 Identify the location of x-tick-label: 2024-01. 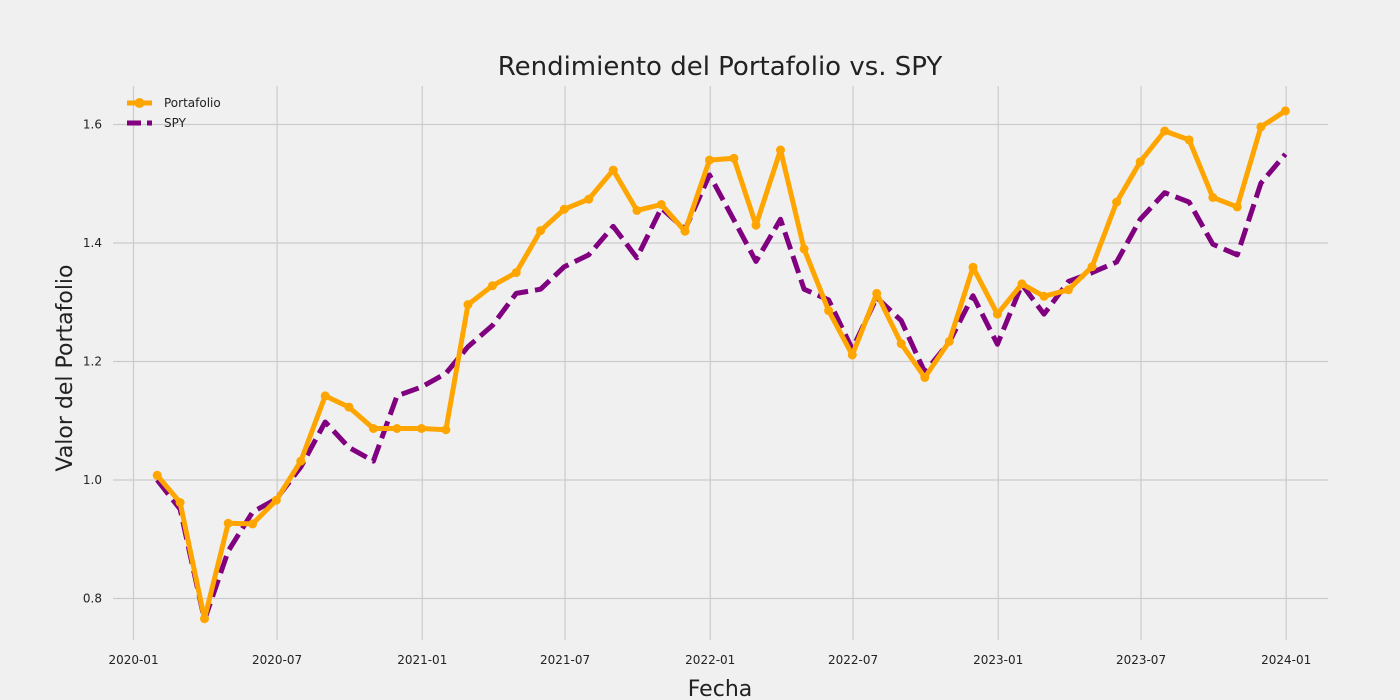
(1286, 660).